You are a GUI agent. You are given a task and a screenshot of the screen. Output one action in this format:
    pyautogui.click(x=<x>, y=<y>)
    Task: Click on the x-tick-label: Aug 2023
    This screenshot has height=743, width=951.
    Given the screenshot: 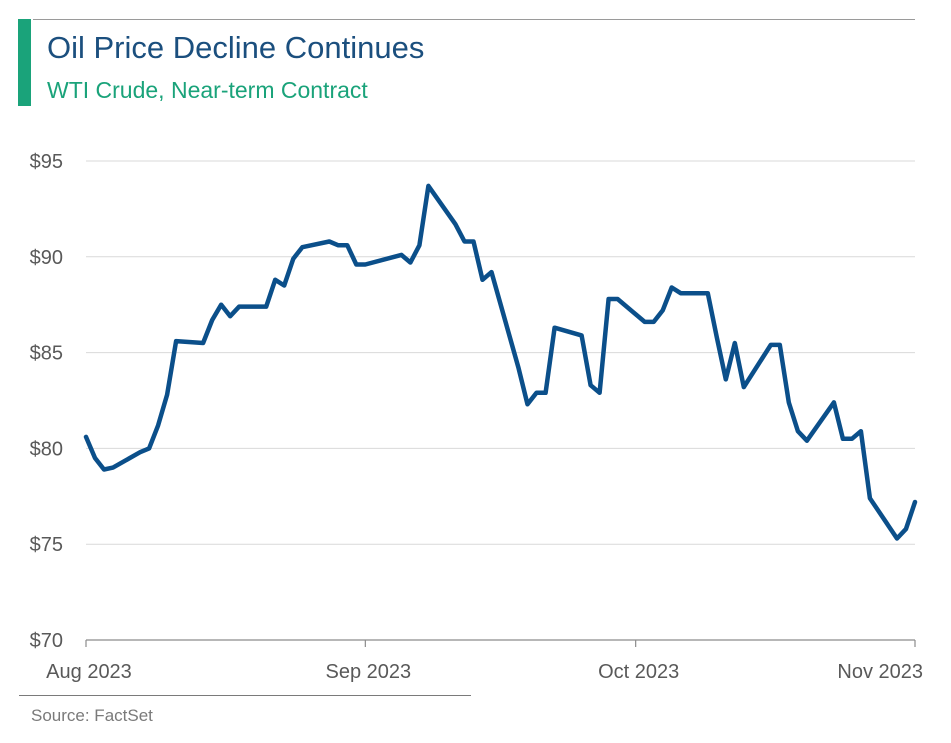 What is the action you would take?
    pyautogui.click(x=89, y=672)
    